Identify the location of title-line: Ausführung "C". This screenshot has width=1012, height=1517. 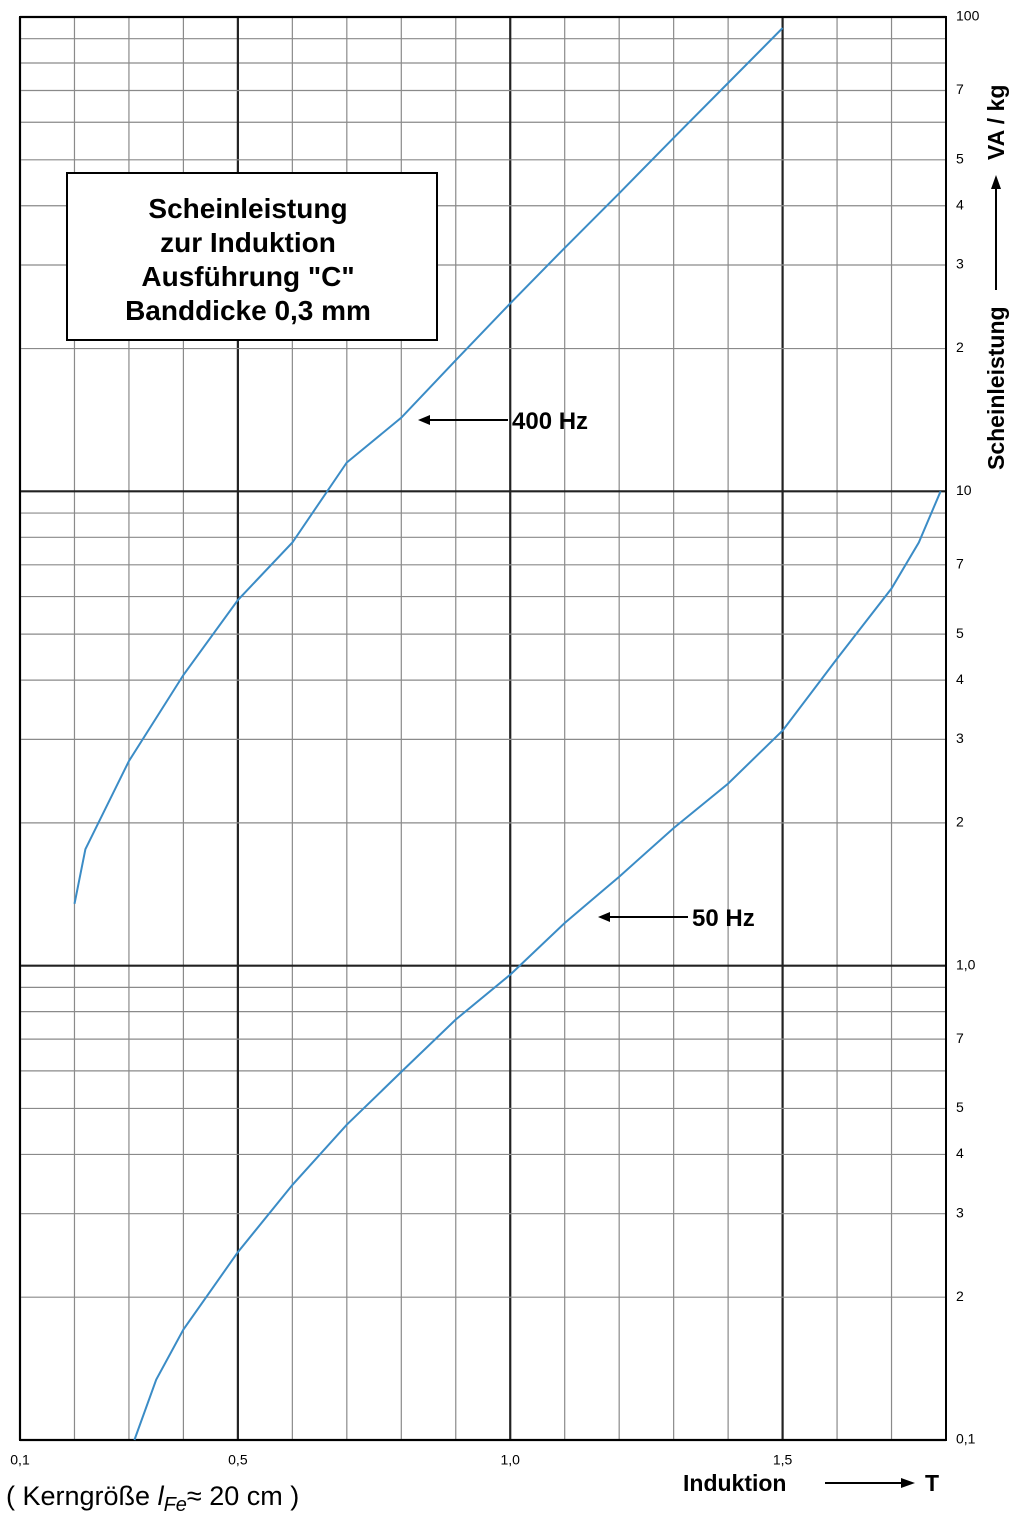
(247, 276).